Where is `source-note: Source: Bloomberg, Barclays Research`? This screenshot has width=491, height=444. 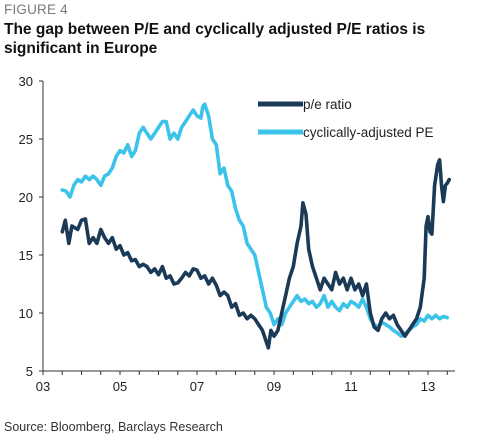 source-note: Source: Bloomberg, Barclays Research is located at coordinates (113, 427).